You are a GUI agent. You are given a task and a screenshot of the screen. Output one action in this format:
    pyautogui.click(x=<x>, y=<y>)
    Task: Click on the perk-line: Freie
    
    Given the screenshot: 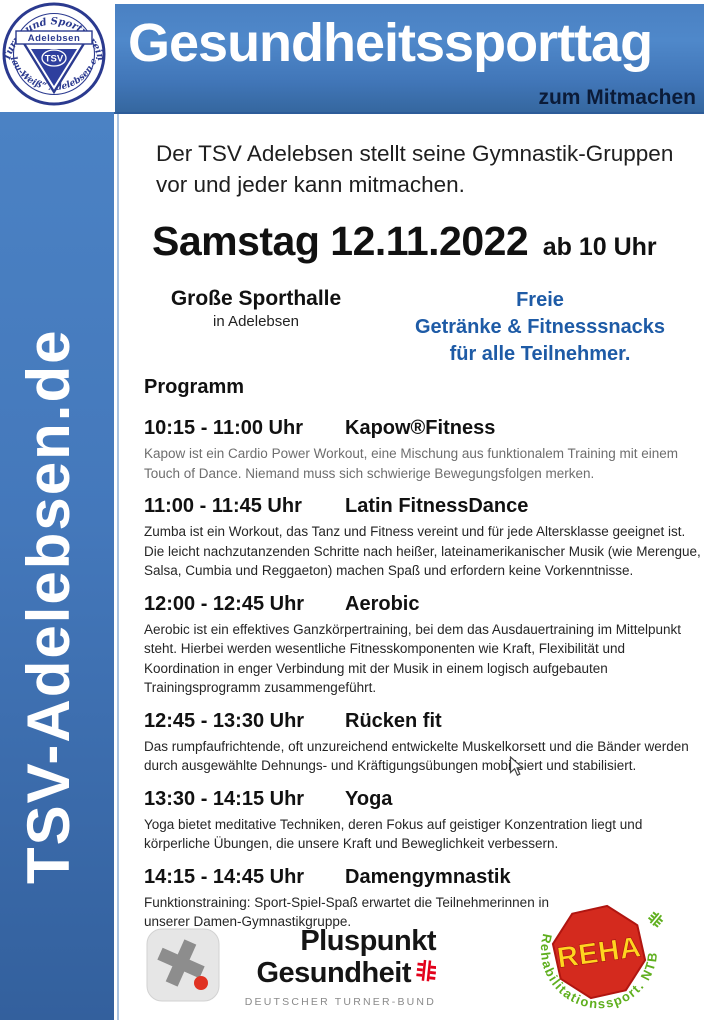 What is the action you would take?
    pyautogui.click(x=540, y=300)
    